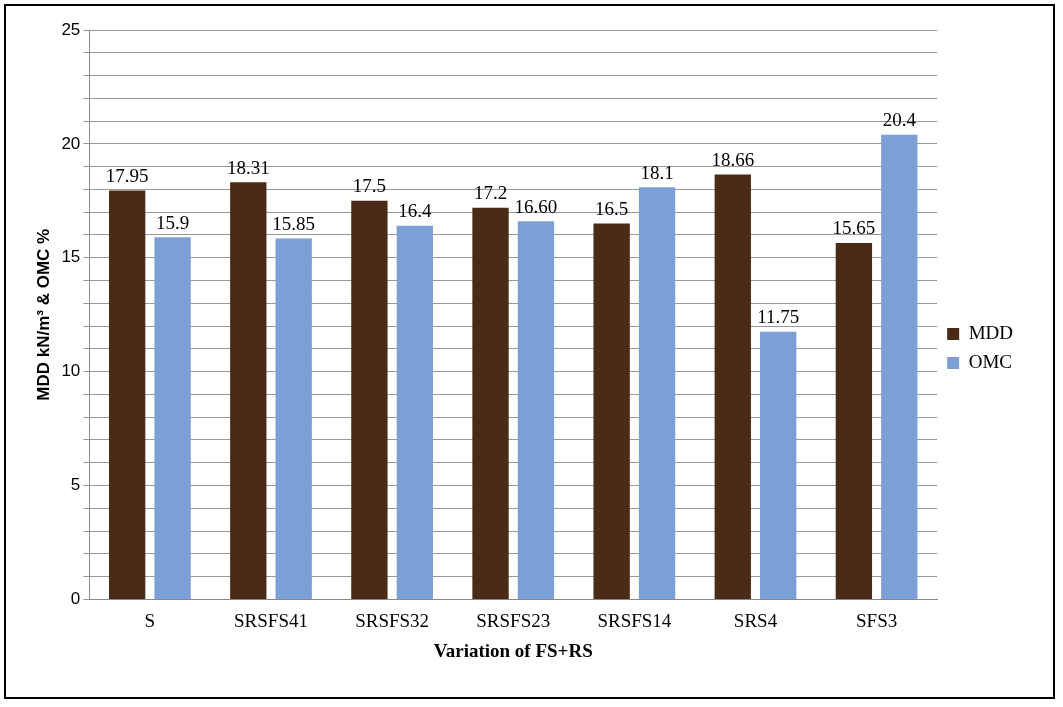 Image resolution: width=1063 pixels, height=707 pixels. I want to click on data-label: 18.31, so click(248, 167).